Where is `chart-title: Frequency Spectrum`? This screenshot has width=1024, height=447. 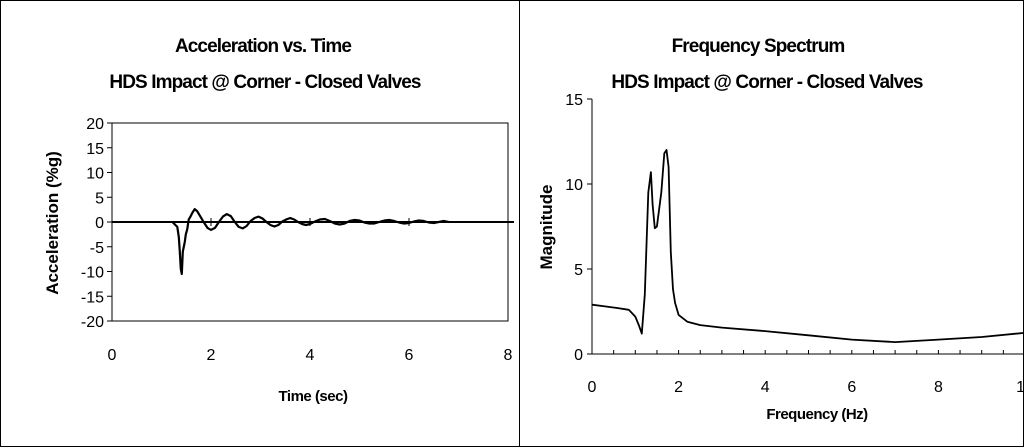
chart-title: Frequency Spectrum is located at coordinates (758, 46).